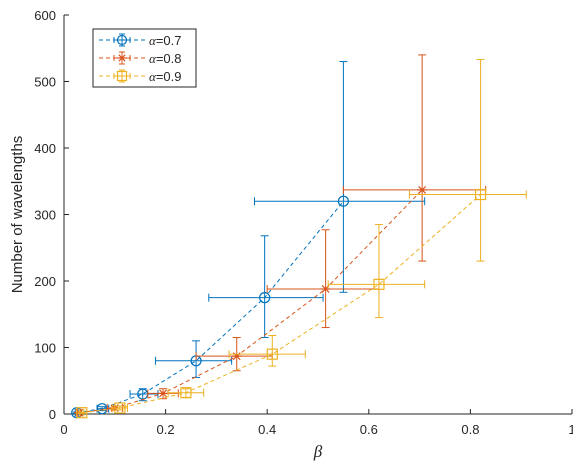 Image resolution: width=573 pixels, height=464 pixels. Describe the element at coordinates (166, 429) in the screenshot. I see `x-tick-label: 0.2` at that location.